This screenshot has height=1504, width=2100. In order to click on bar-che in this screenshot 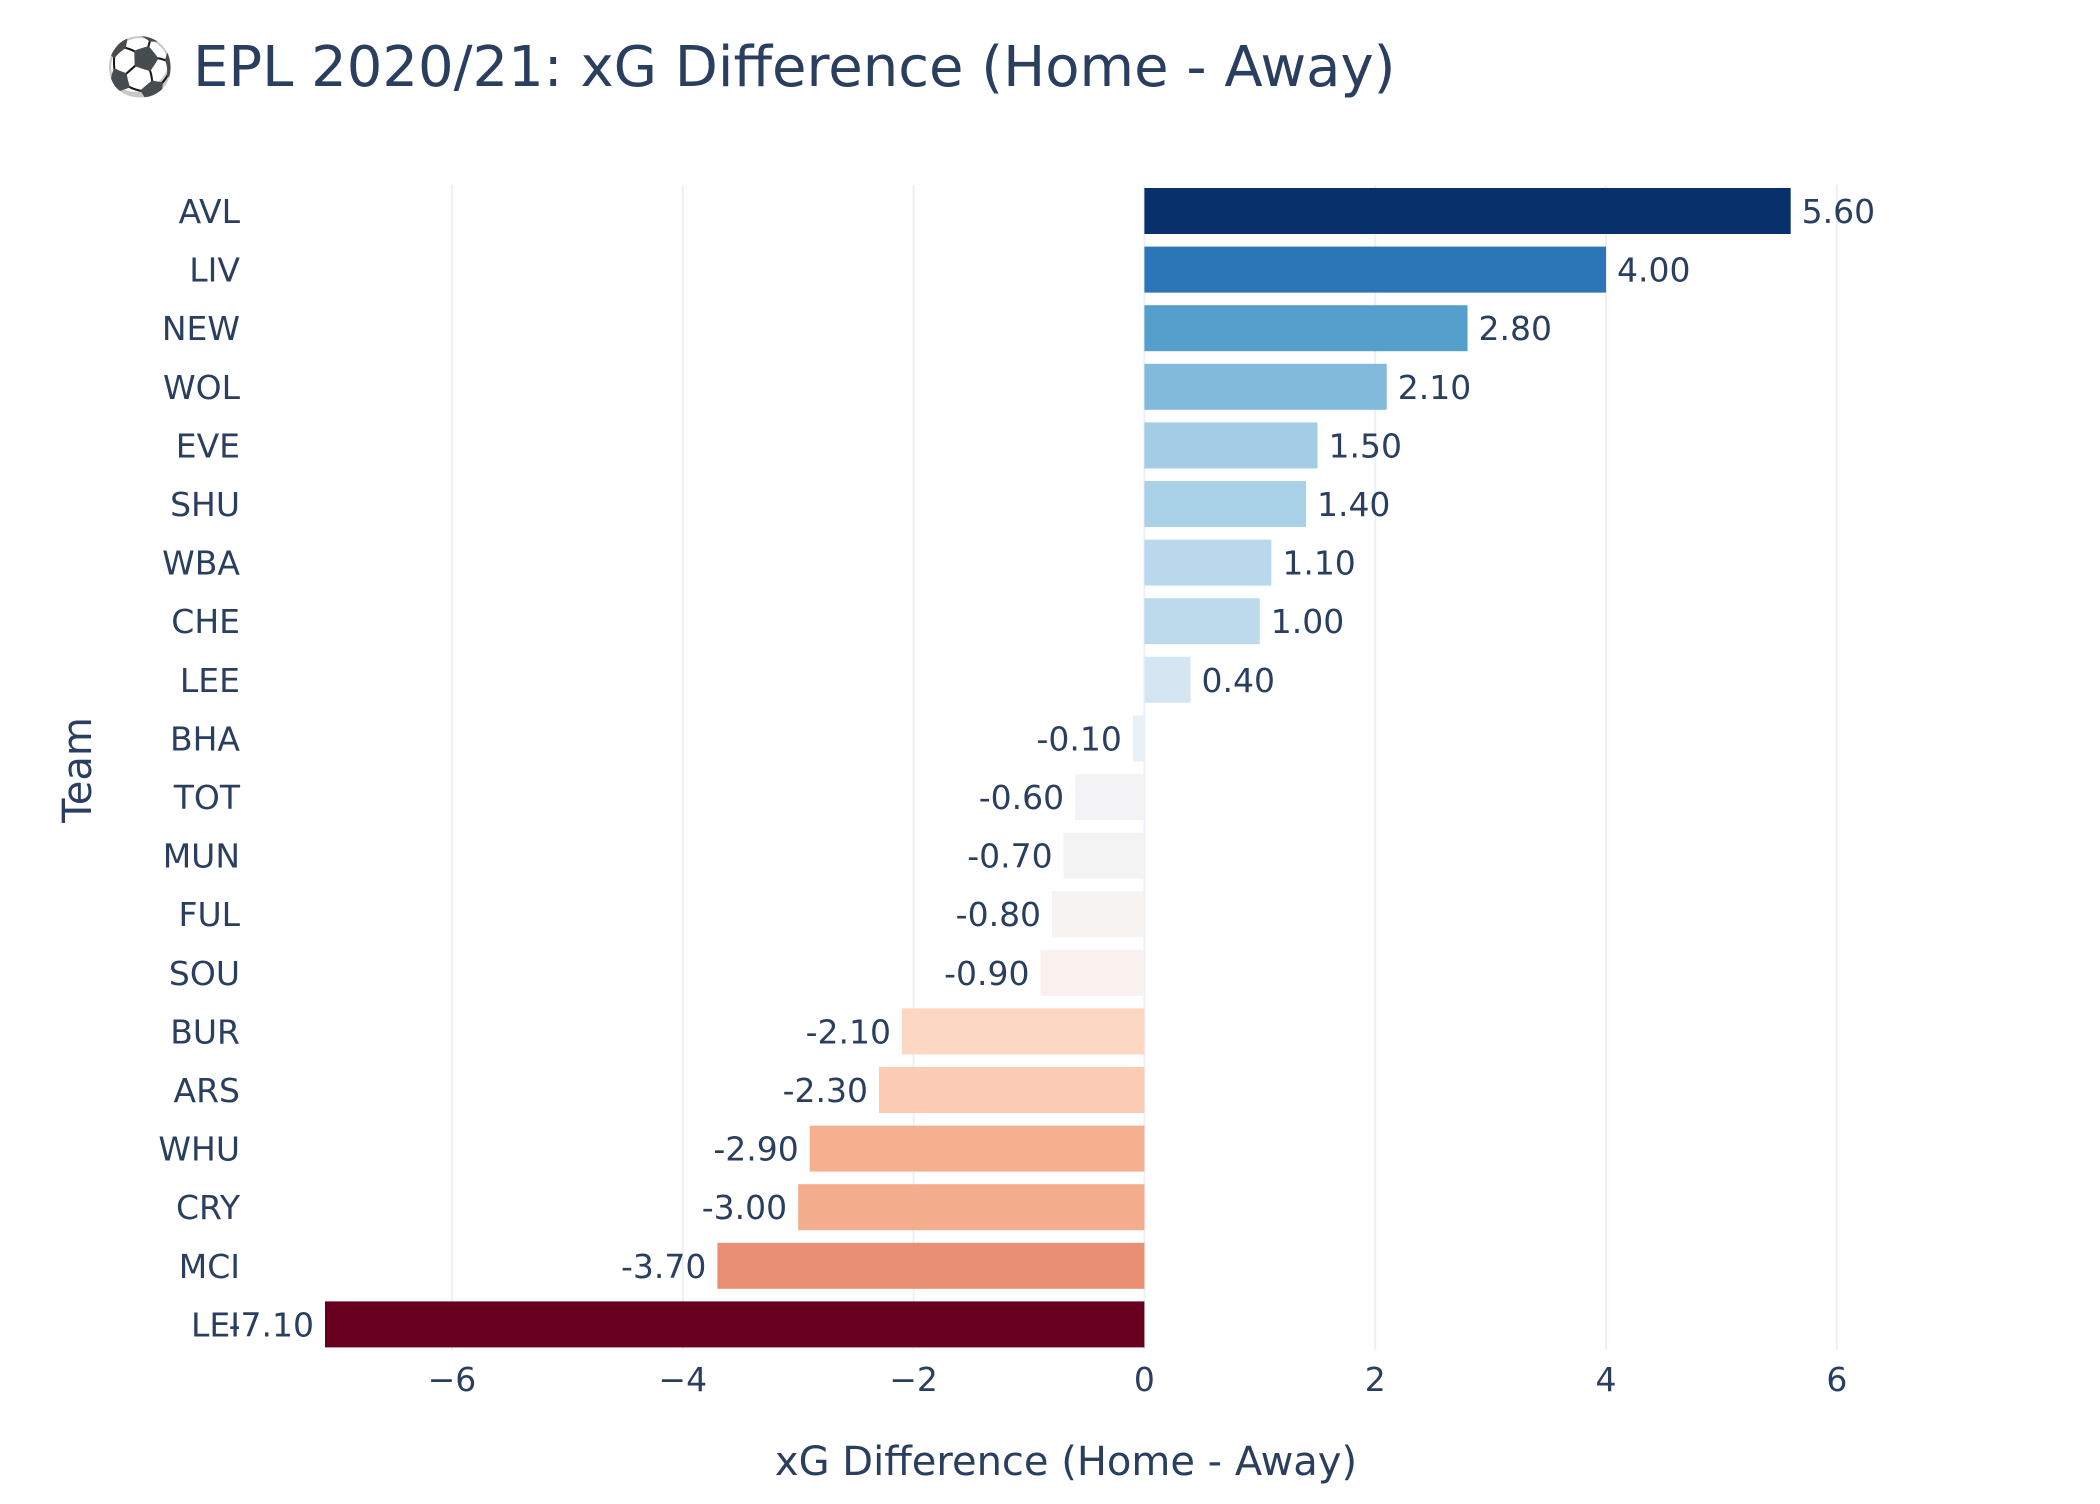, I will do `click(1202, 621)`.